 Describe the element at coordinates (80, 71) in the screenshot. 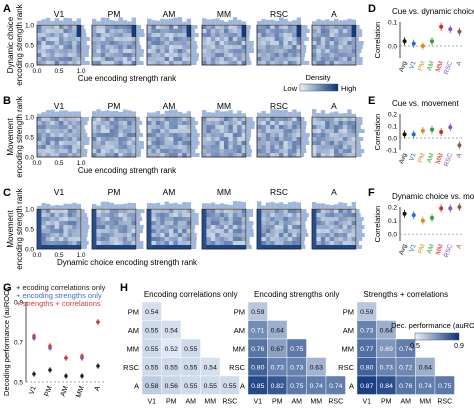

I see `density-xtick: 1.0` at that location.